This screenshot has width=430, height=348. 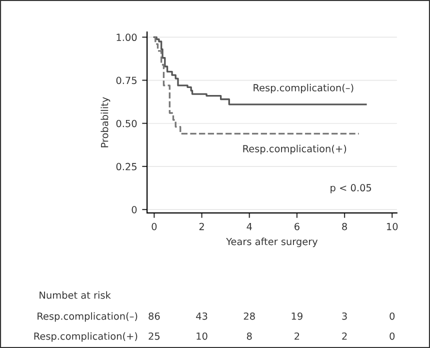 What do you see at coordinates (75, 295) in the screenshot?
I see `text: Numbet at risk` at bounding box center [75, 295].